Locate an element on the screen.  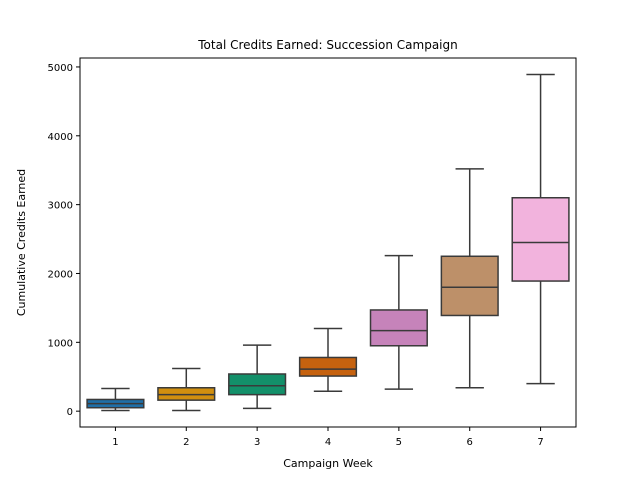
x-axis-label: Campaign Week is located at coordinates (328, 463).